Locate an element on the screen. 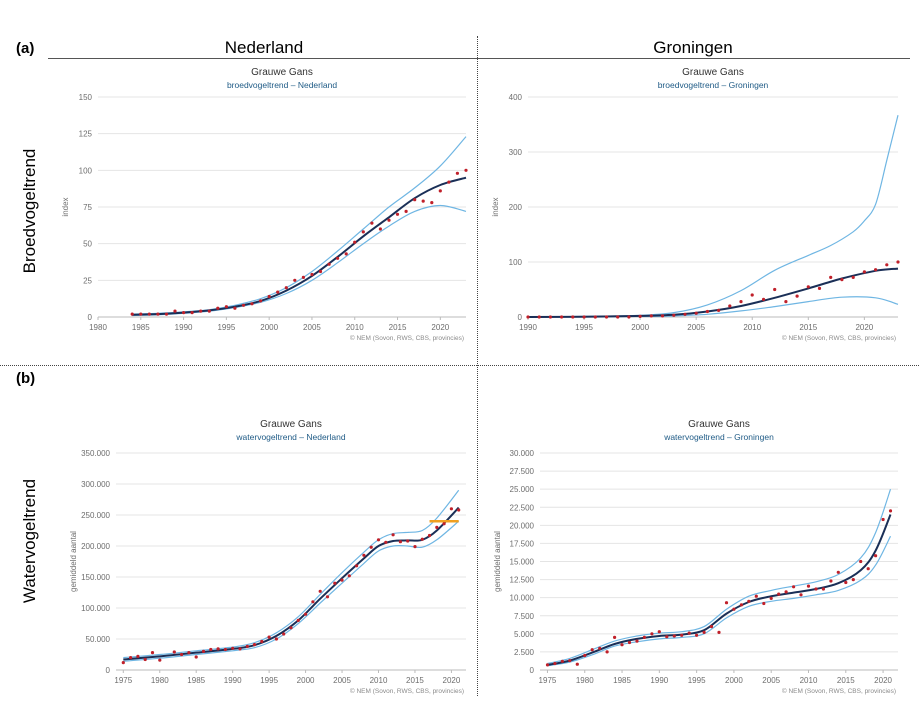 The height and width of the screenshot is (713, 919). y-tick-label: 150 is located at coordinates (86, 97).